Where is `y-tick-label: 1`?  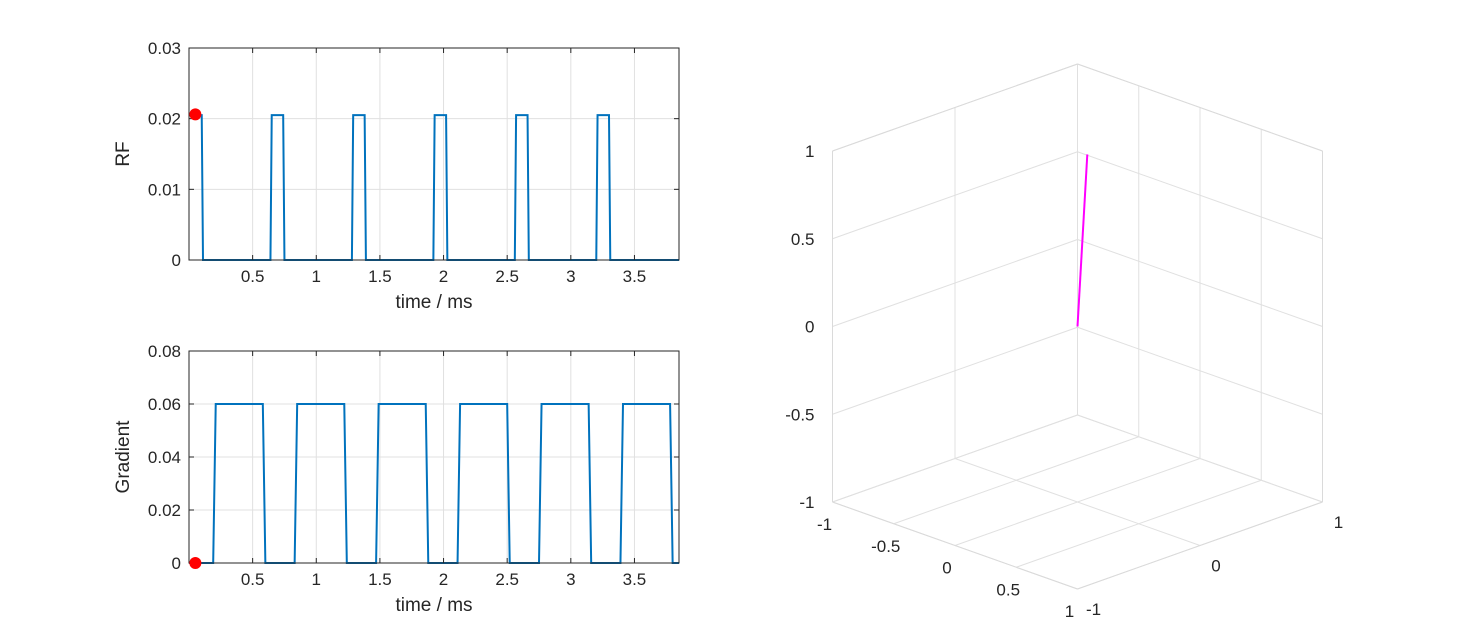 y-tick-label: 1 is located at coordinates (1338, 522).